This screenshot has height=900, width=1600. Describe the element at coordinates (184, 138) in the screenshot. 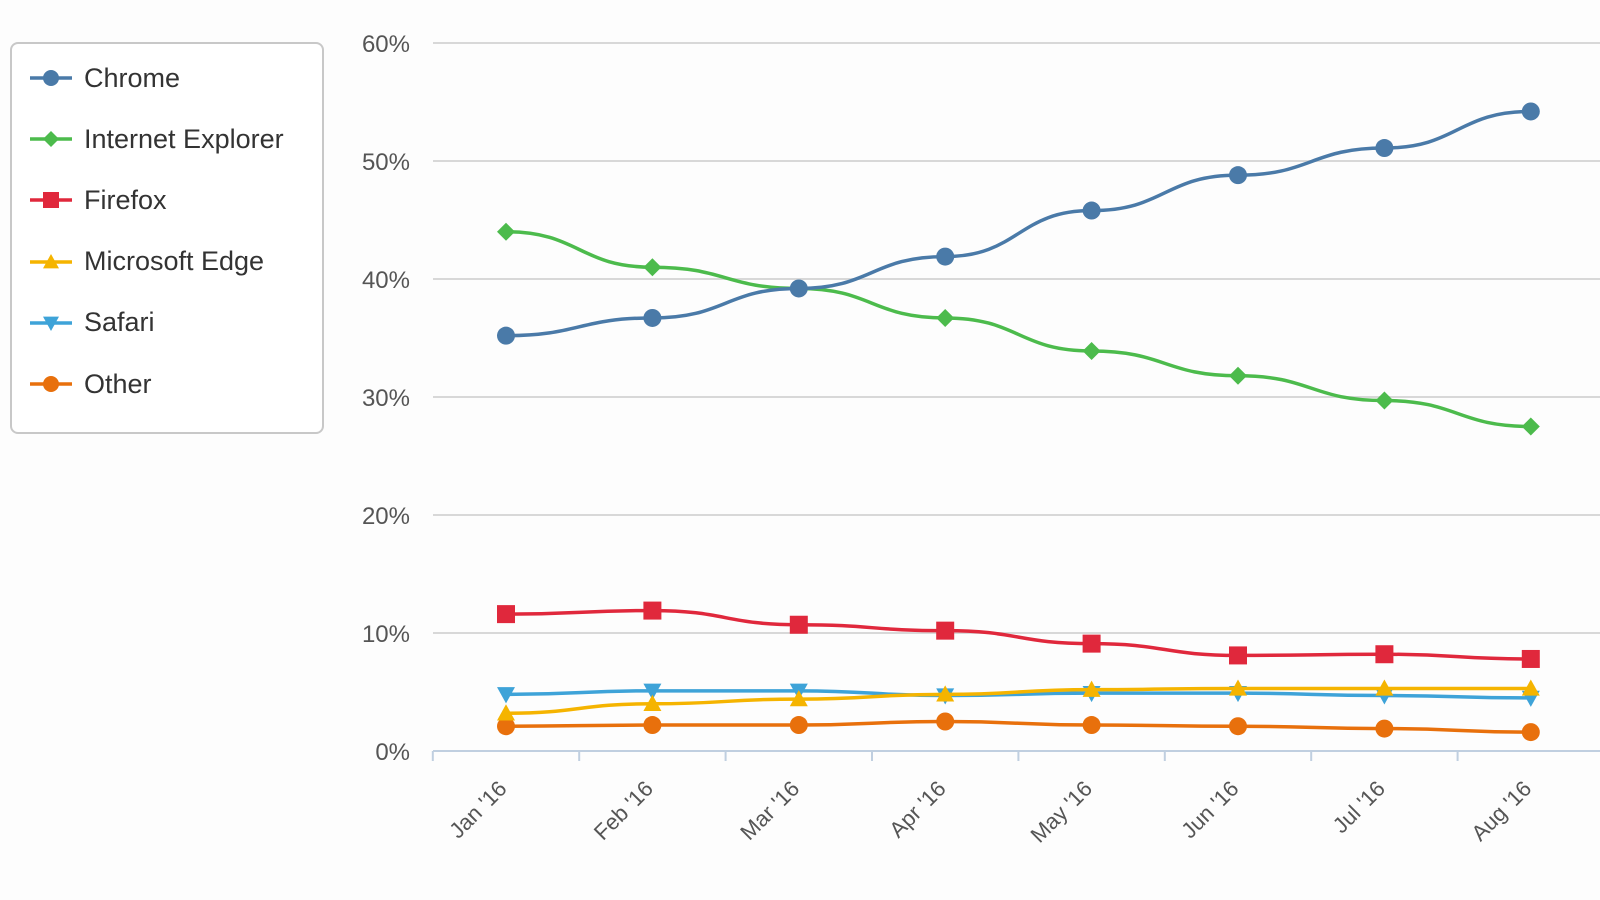

I see `legend-label: Internet Explorer` at that location.